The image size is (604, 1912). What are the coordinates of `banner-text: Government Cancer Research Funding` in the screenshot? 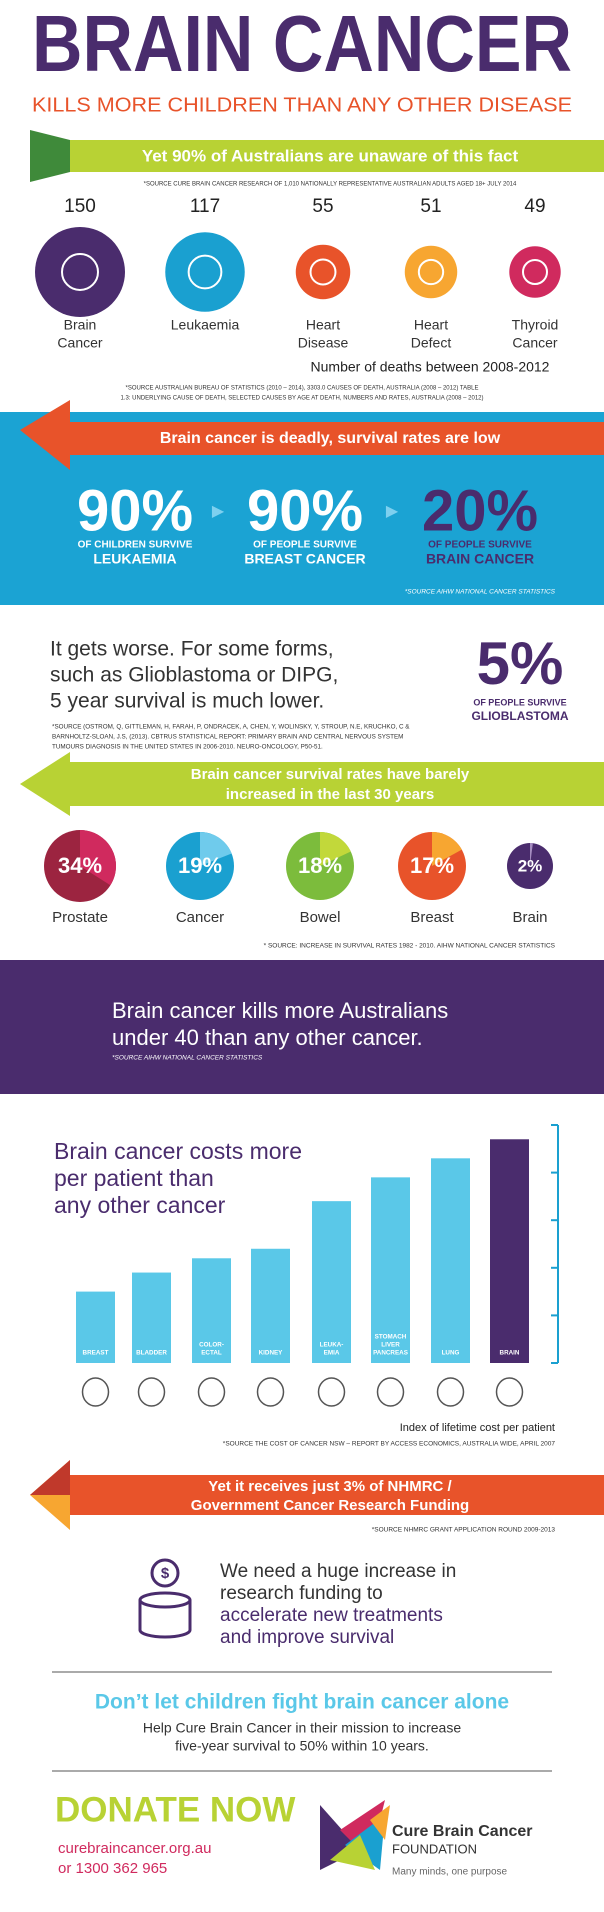 It's located at (330, 1505).